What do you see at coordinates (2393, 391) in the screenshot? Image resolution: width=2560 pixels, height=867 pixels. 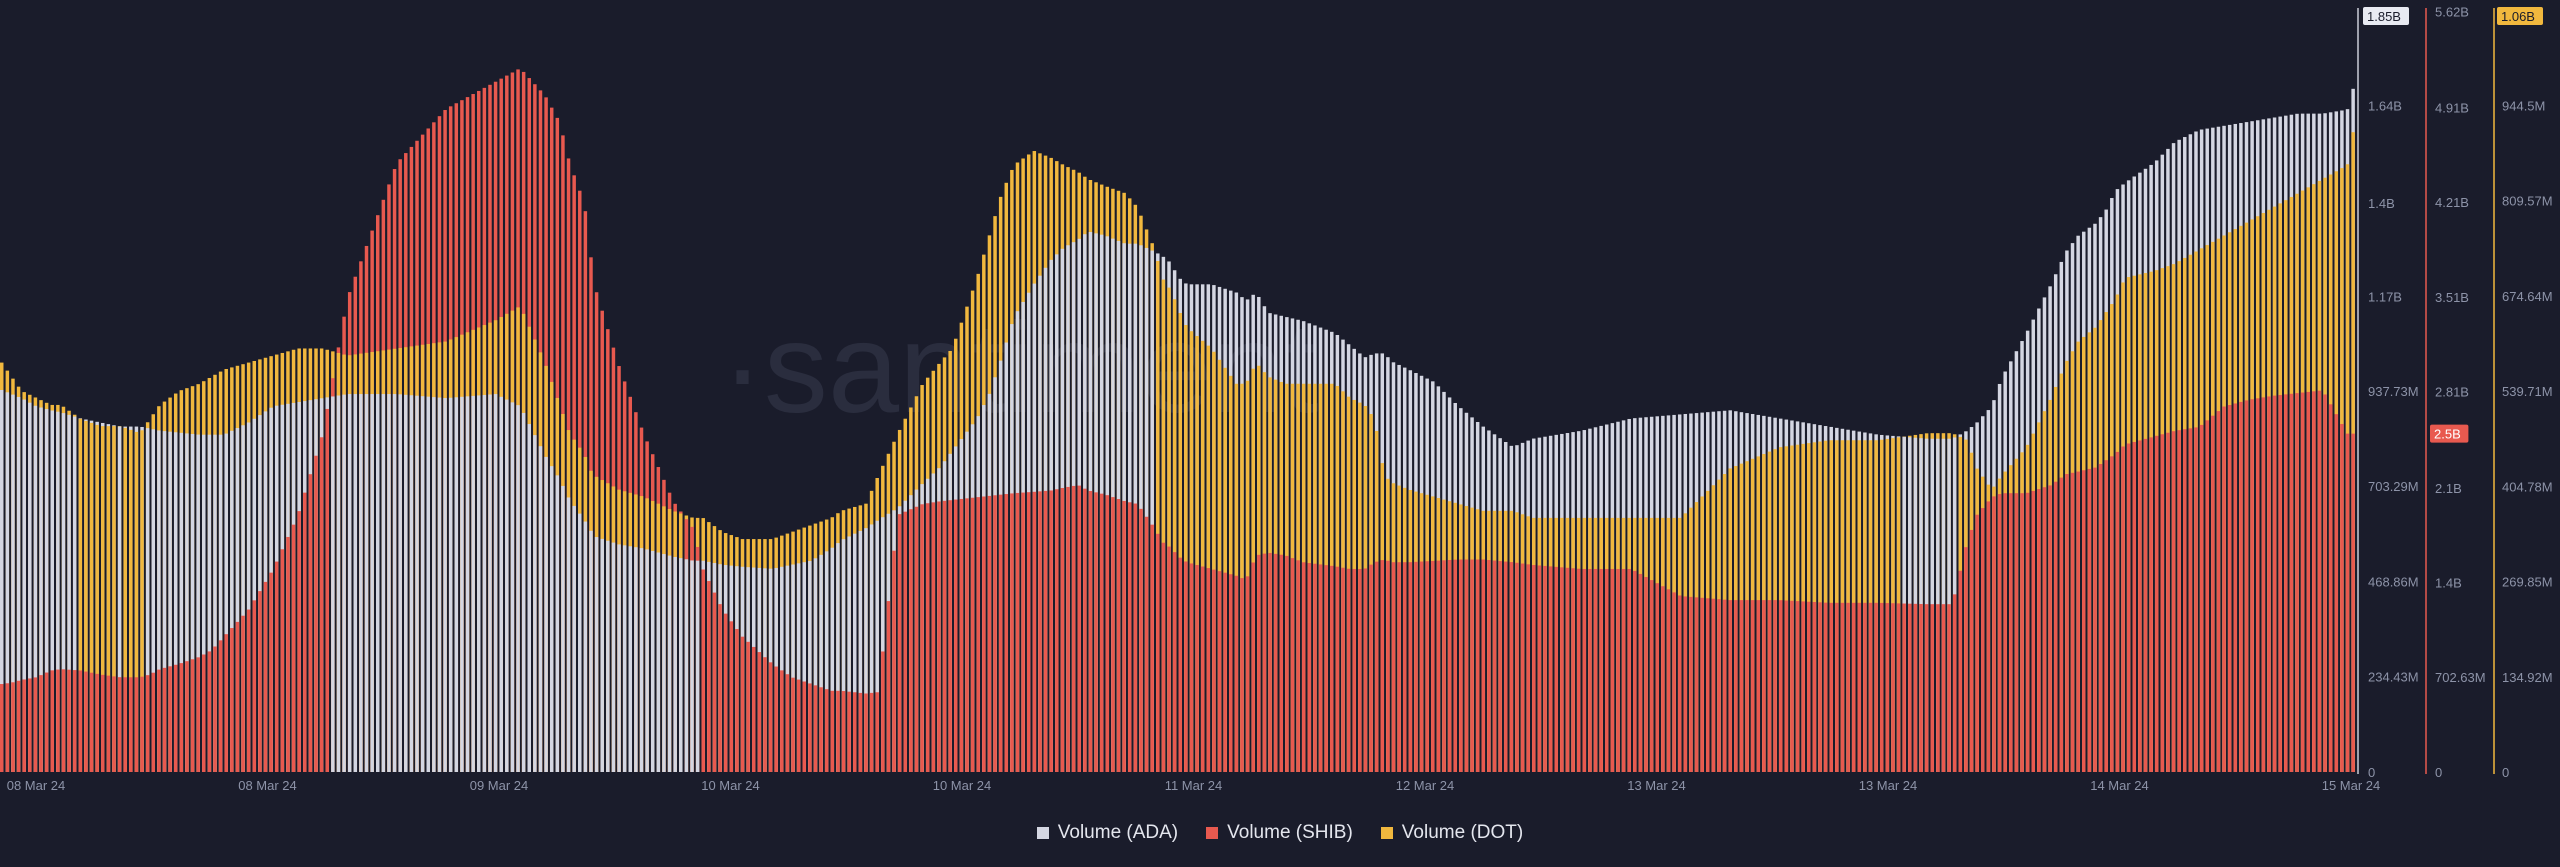 I see `y-tick-label-ada: 937.73M` at bounding box center [2393, 391].